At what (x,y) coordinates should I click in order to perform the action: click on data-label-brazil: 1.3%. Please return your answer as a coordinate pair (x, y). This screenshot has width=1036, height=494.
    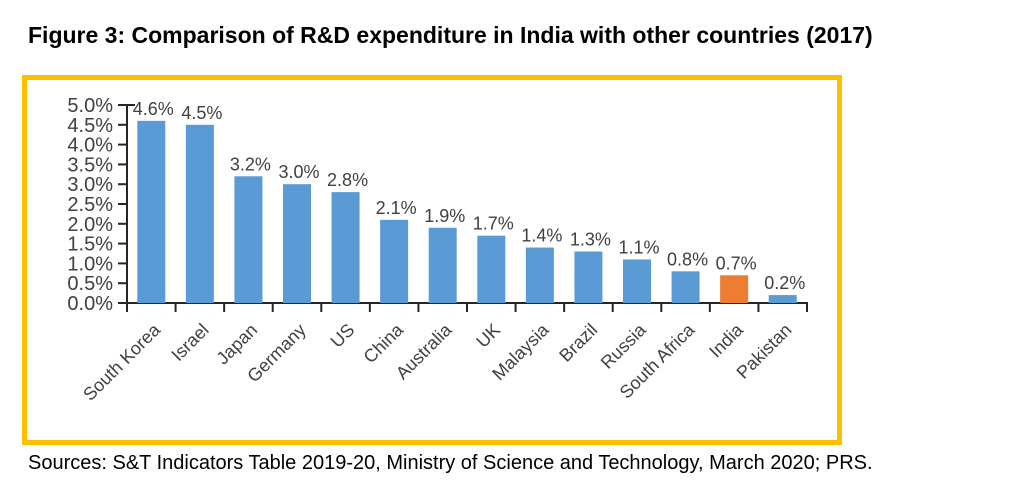
    Looking at the image, I should click on (590, 240).